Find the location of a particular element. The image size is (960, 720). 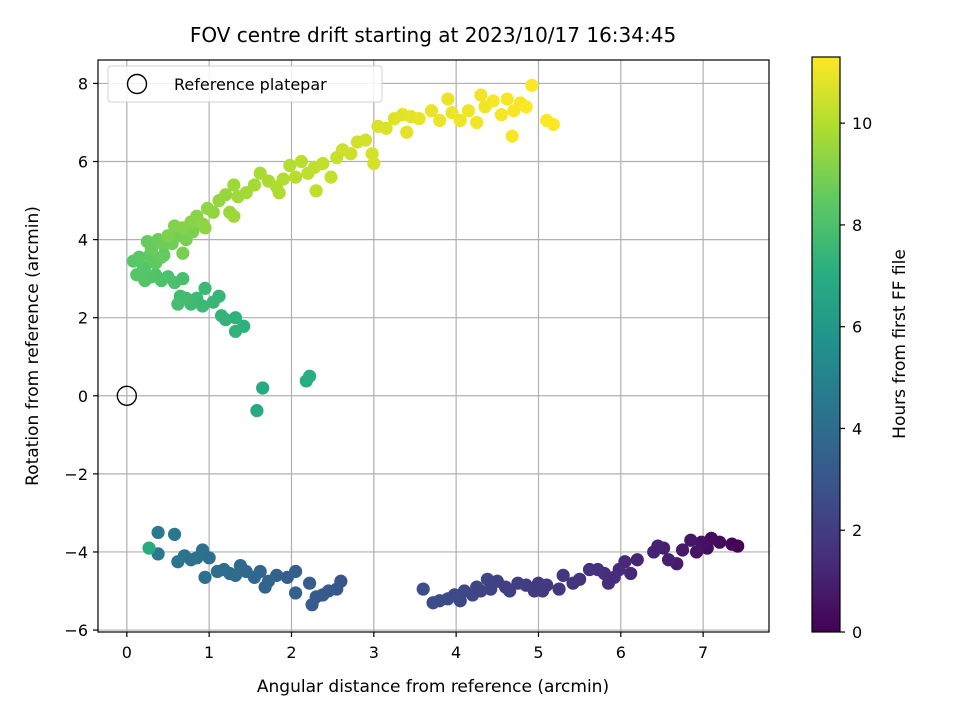

y-tick-label: −4 is located at coordinates (76, 552).